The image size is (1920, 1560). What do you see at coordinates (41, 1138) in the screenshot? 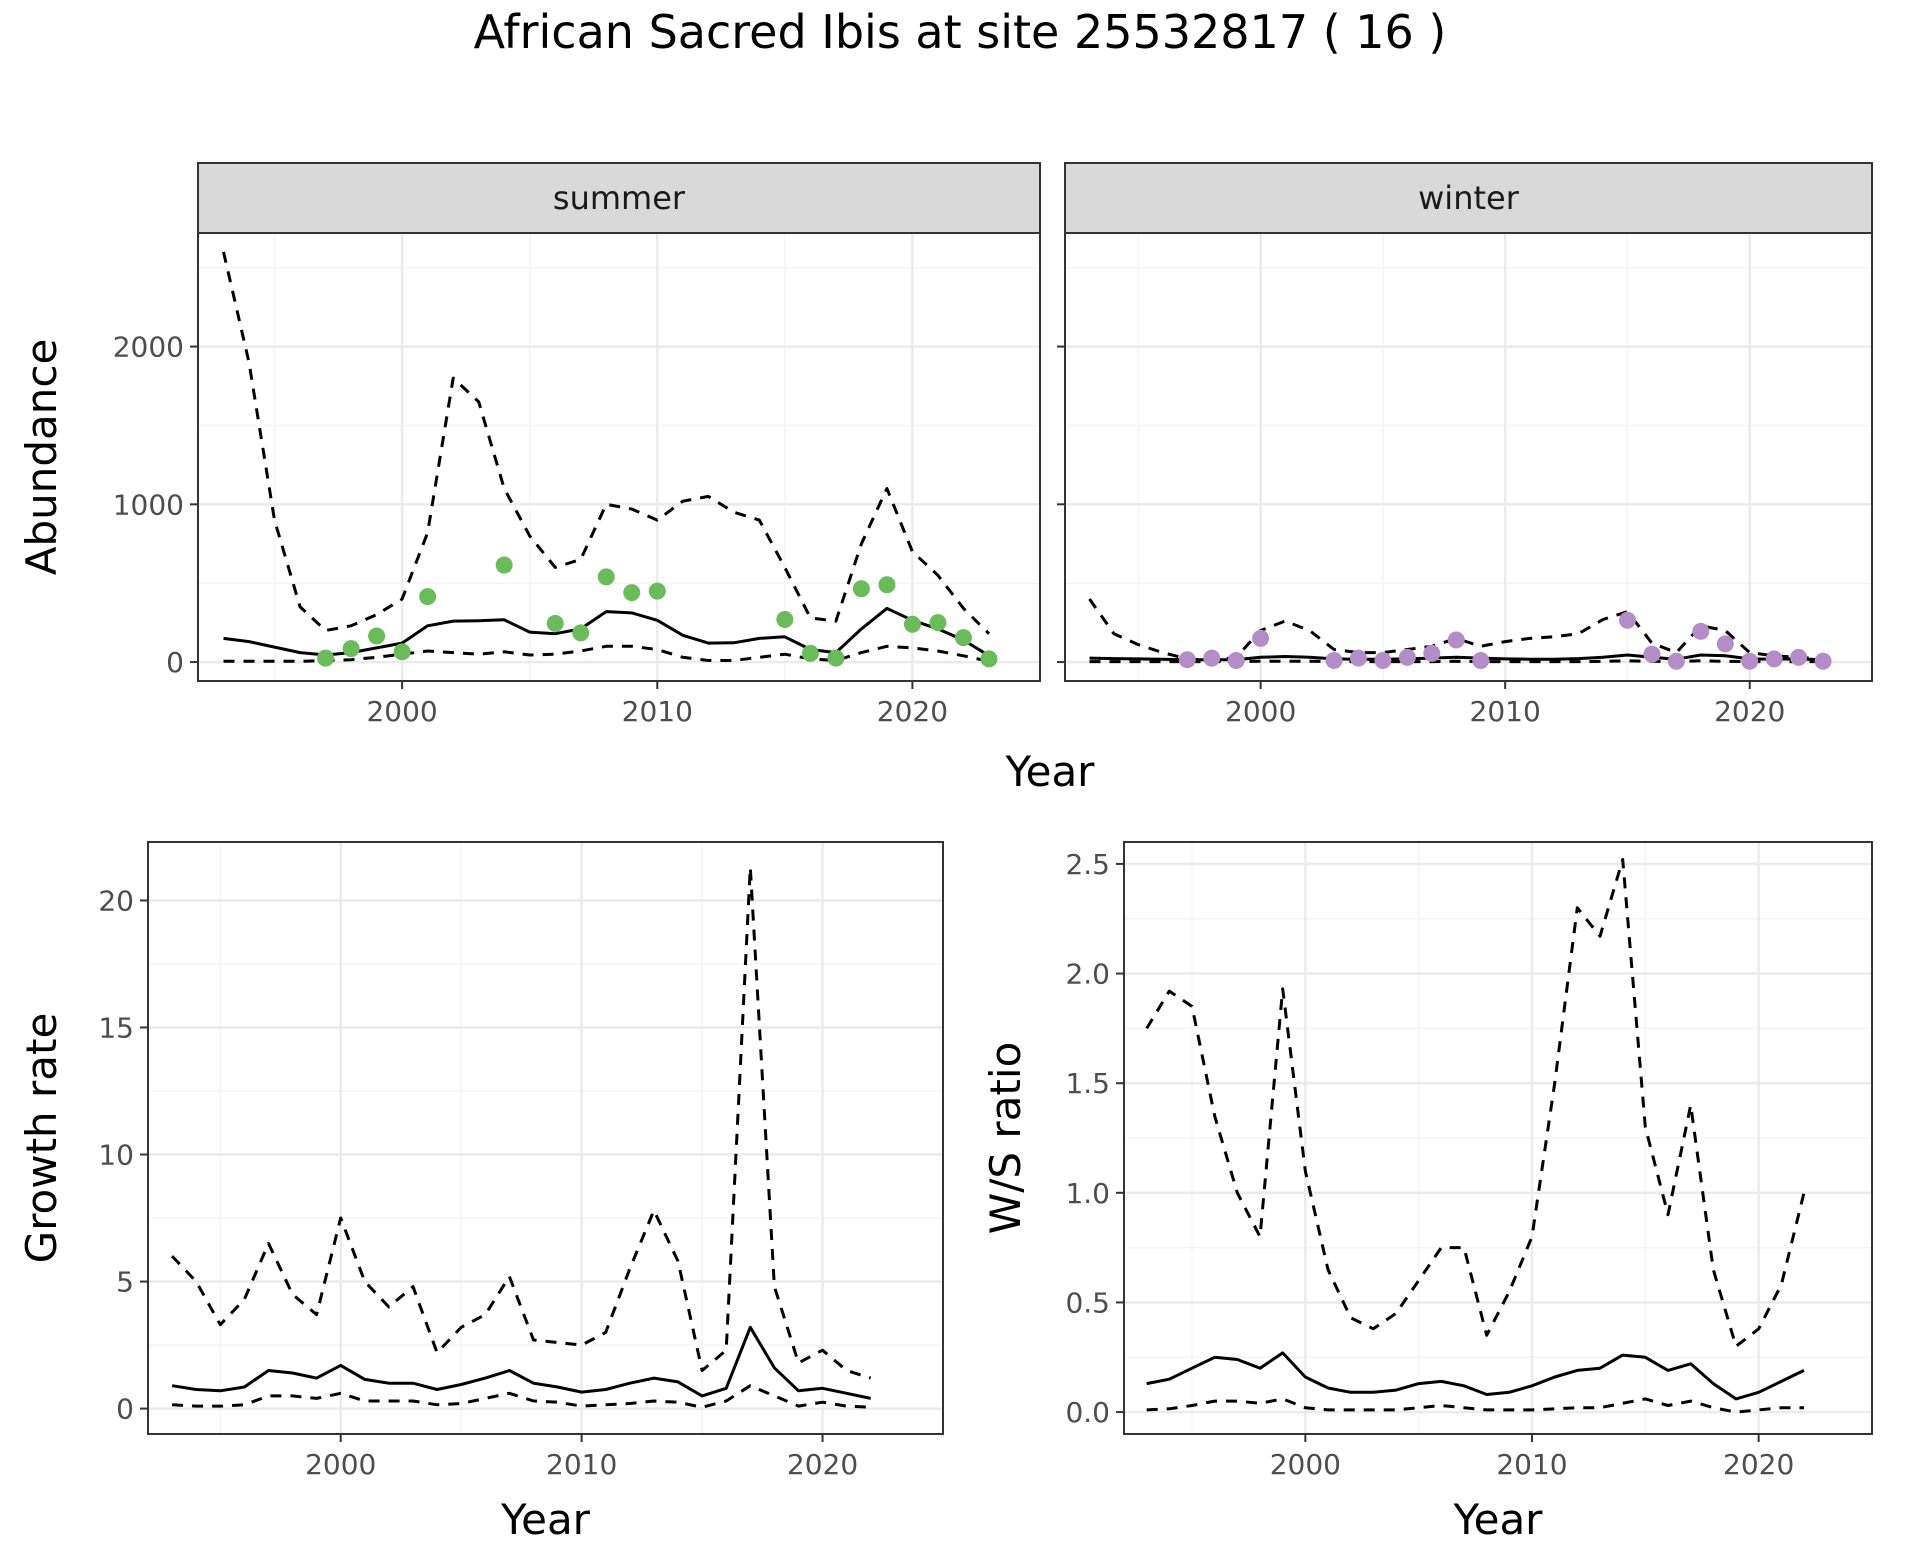
I see `y-axis-title: Growth rate` at bounding box center [41, 1138].